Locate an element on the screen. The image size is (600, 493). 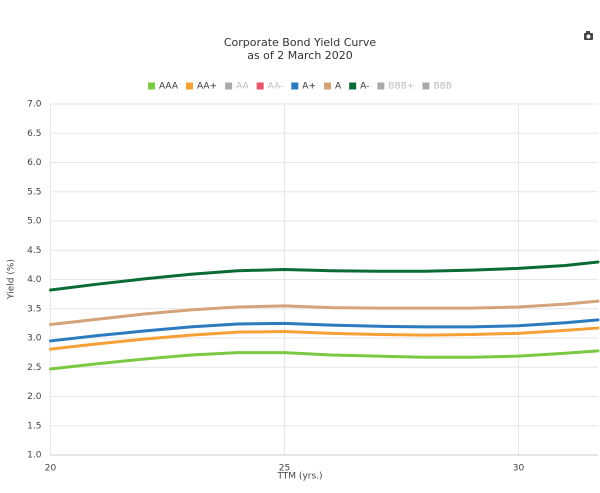
legend-label: BBB+ is located at coordinates (401, 87).